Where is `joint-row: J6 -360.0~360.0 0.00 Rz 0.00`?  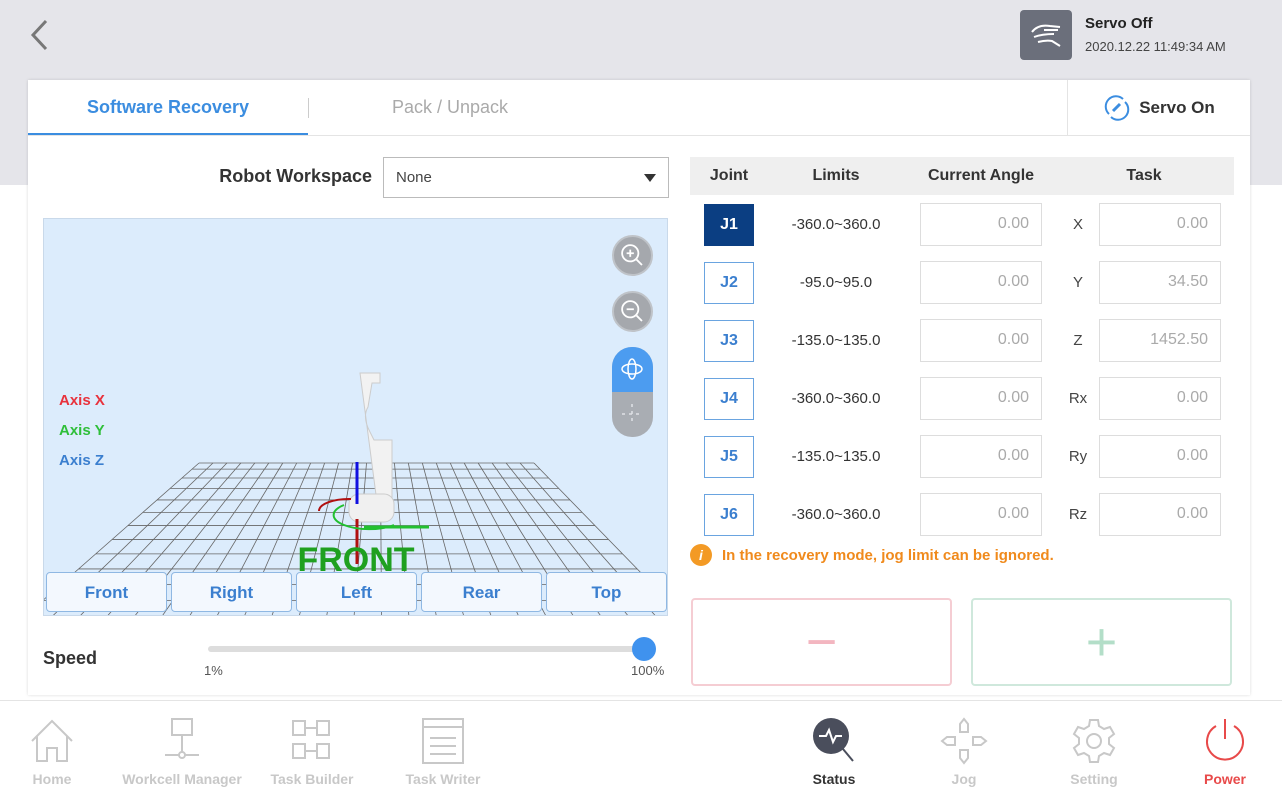
joint-row: J6 -360.0~360.0 0.00 Rz 0.00 is located at coordinates (962, 515).